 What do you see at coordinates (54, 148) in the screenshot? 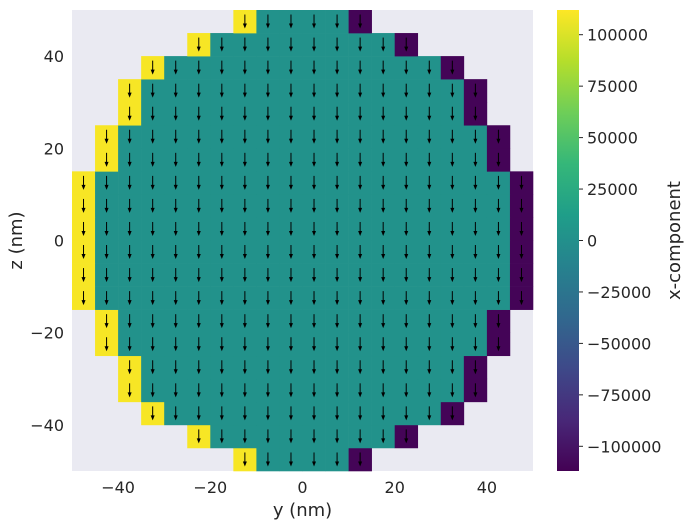
I see `y-tick-label: 20` at bounding box center [54, 148].